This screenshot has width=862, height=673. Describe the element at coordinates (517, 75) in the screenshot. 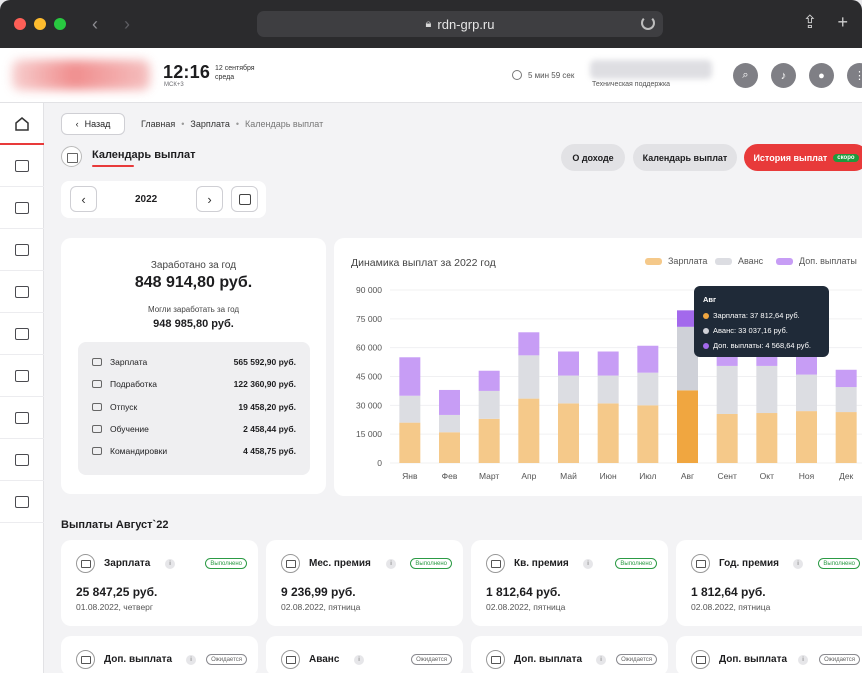

I see `history-icon` at that location.